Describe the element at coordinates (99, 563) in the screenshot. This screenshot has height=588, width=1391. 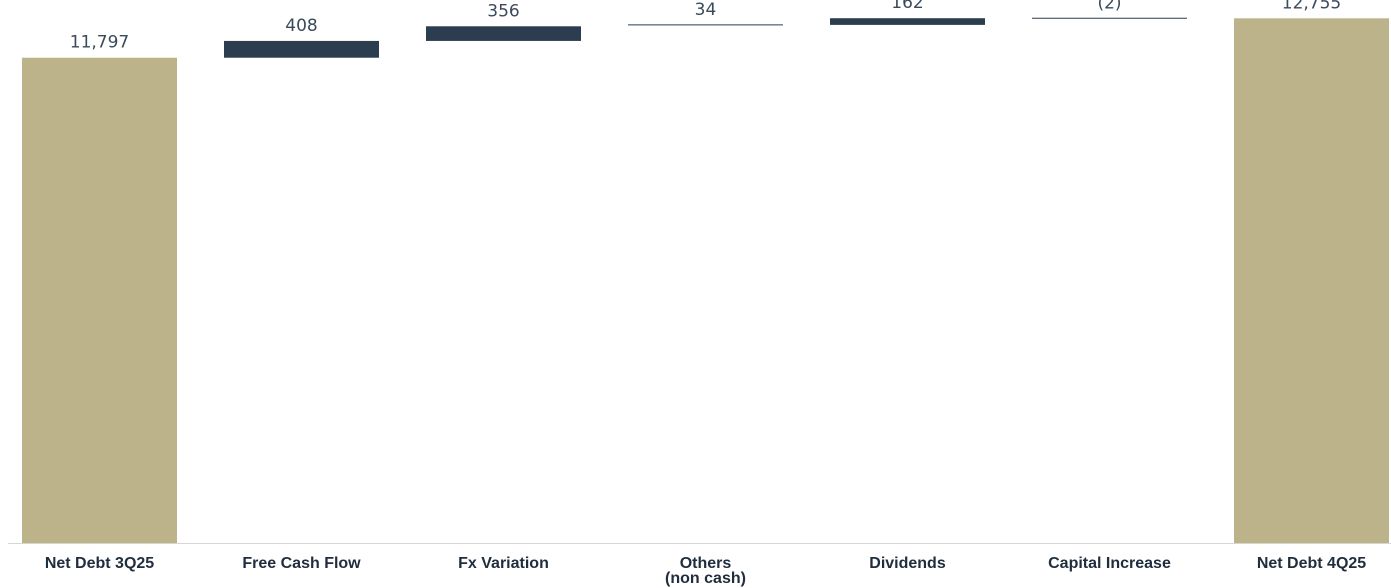
I see `category-label: Net Debt 3Q25` at that location.